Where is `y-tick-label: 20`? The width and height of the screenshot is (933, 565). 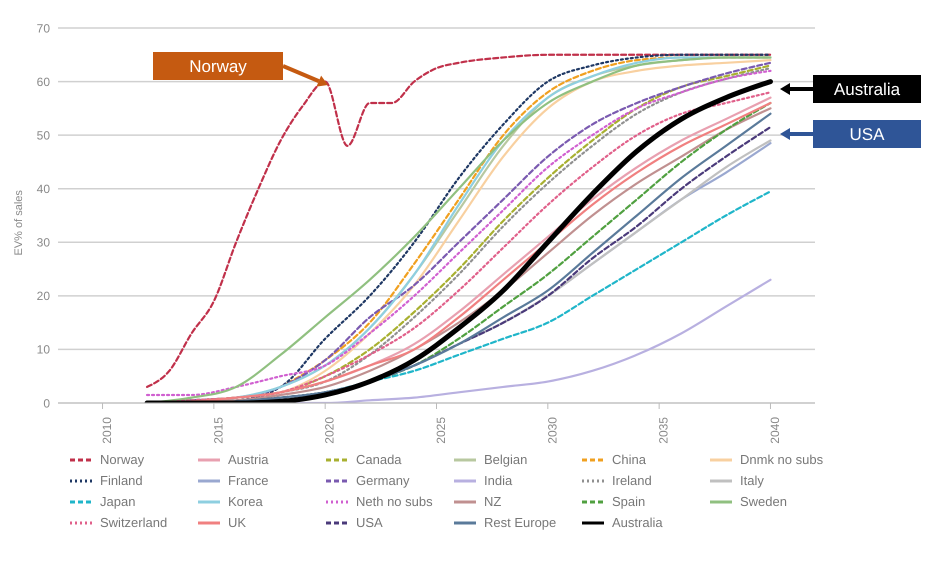
y-tick-label: 20 is located at coordinates (43, 296).